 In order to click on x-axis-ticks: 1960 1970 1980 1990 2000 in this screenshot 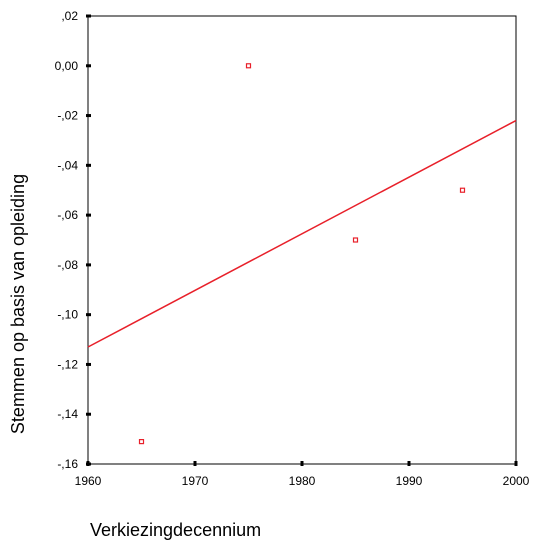, I will do `click(302, 474)`.